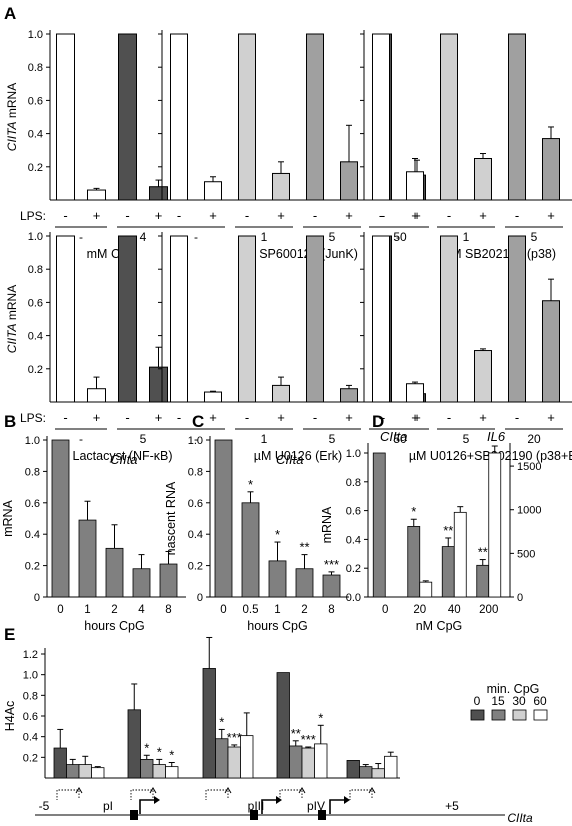 The width and height of the screenshot is (572, 826). What do you see at coordinates (415, 417) in the screenshot?
I see `panel-a6-lps-sign: +` at bounding box center [415, 417].